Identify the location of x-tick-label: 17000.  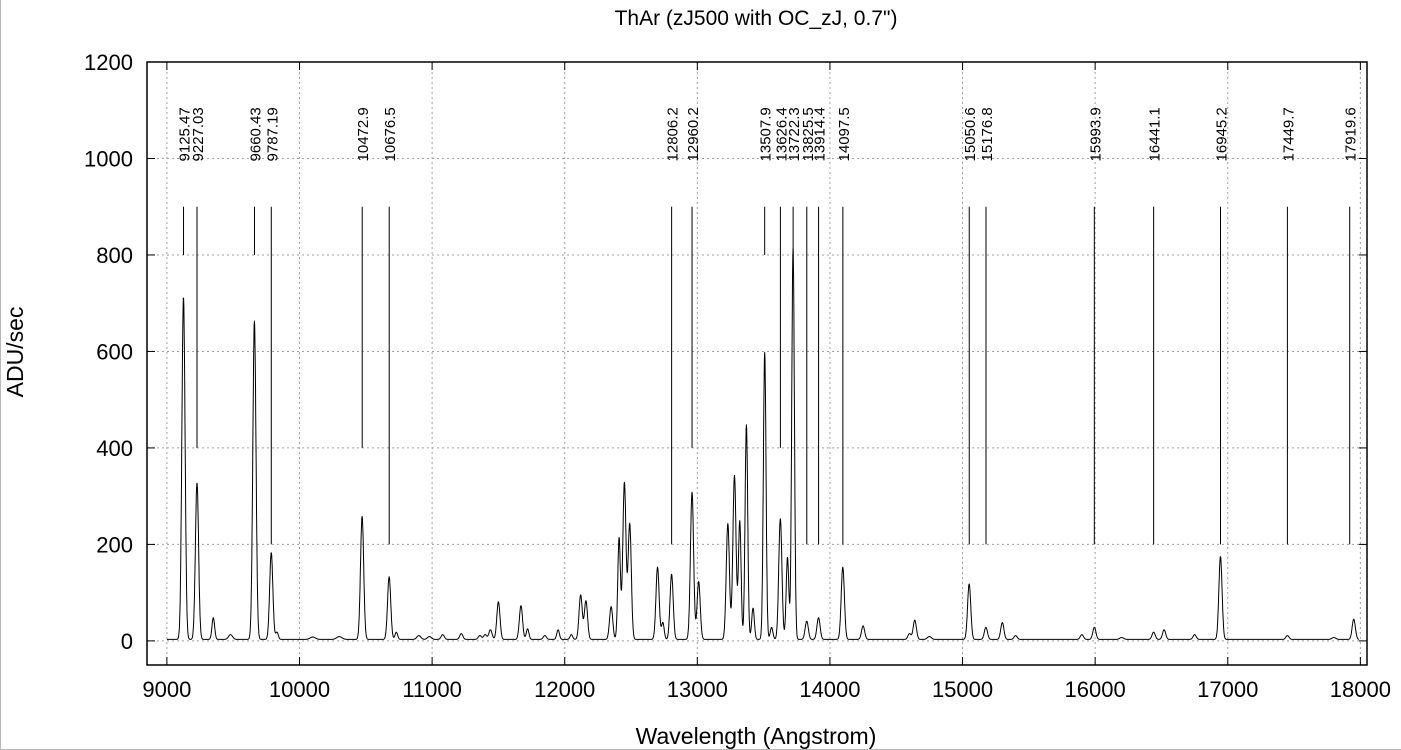
(1227, 689).